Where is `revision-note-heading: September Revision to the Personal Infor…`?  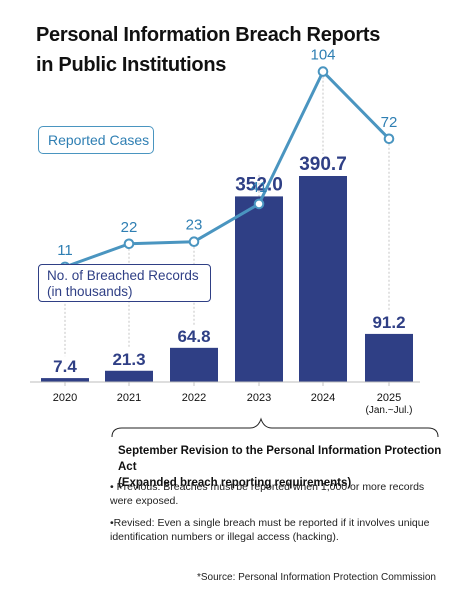
revision-note-heading: September Revision to the Personal Infor… is located at coordinates (283, 467).